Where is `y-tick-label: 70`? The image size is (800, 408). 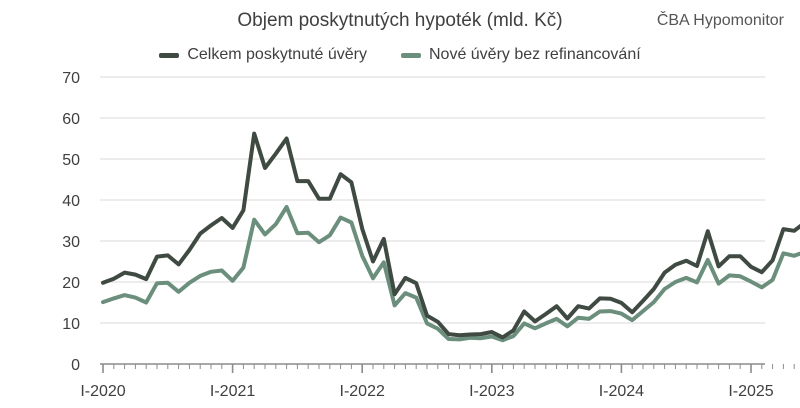 y-tick-label: 70 is located at coordinates (71, 78).